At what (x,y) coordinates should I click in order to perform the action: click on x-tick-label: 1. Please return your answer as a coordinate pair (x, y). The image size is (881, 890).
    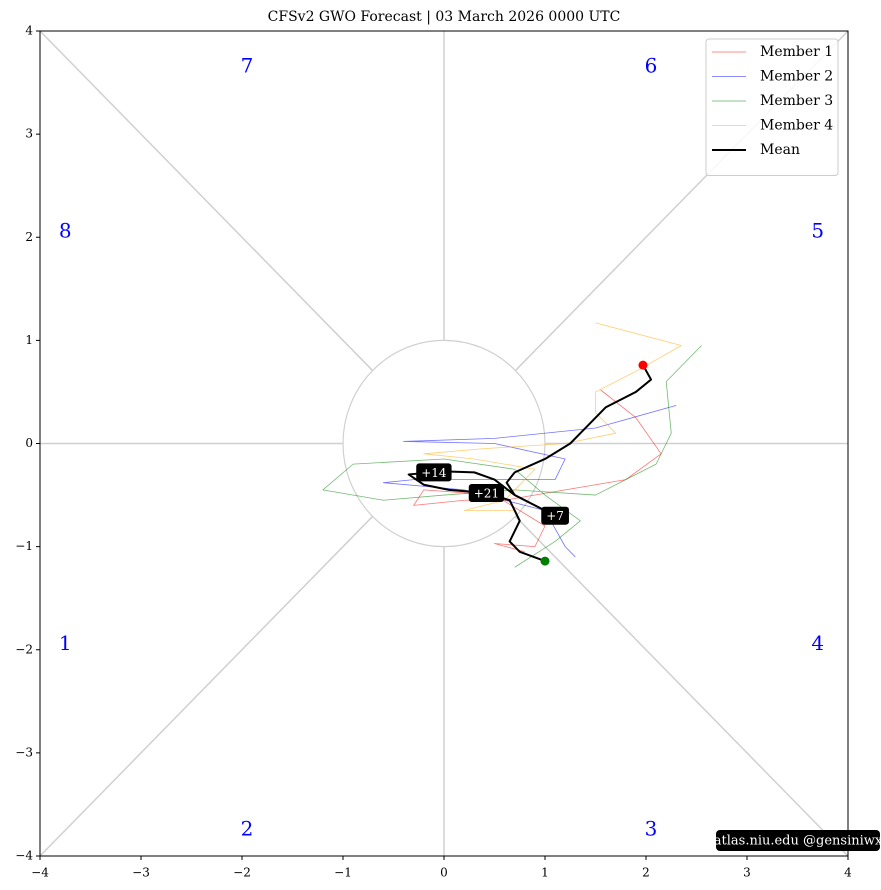
    Looking at the image, I should click on (545, 873).